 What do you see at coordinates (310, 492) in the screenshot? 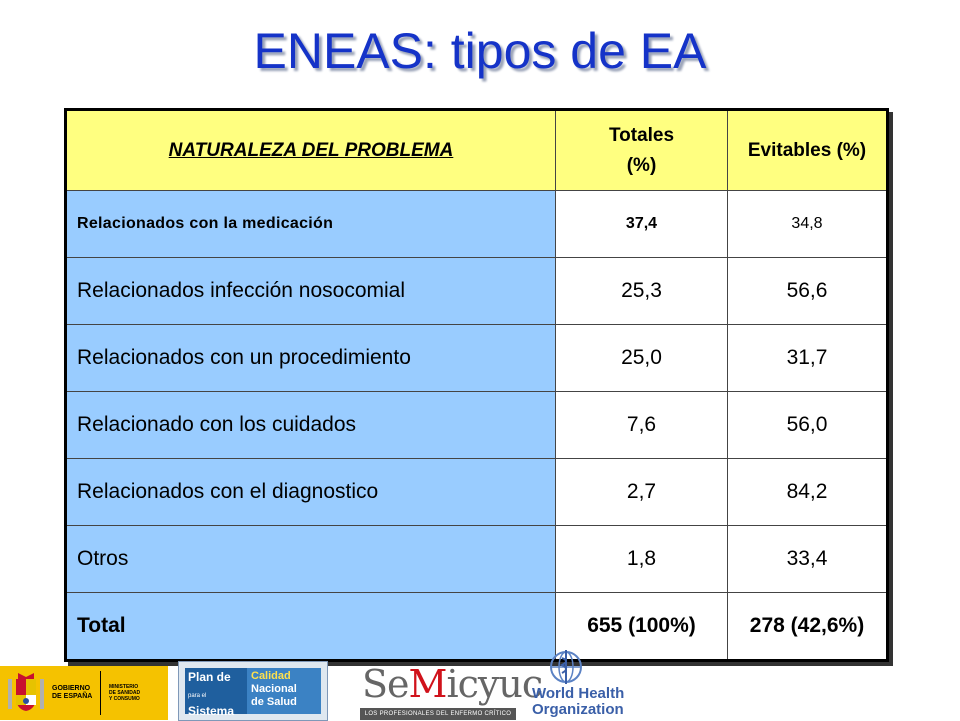
I see `row-label: Relacionados con el diagnostico` at bounding box center [310, 492].